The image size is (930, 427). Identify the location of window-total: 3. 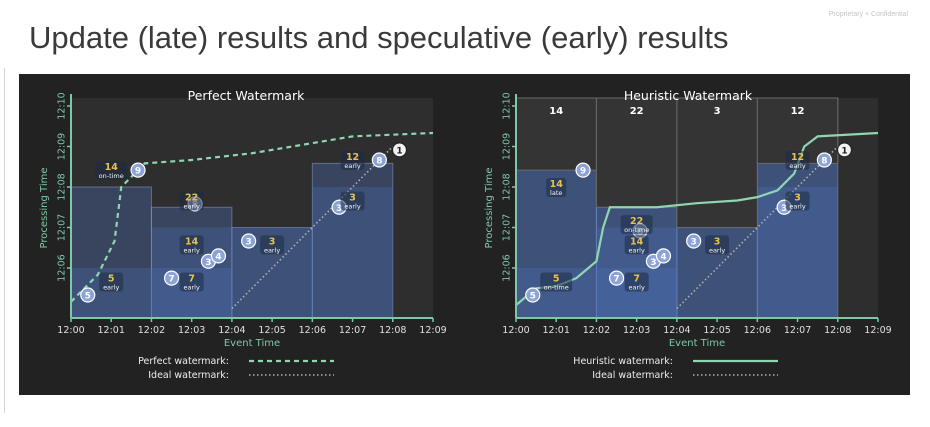
(717, 111).